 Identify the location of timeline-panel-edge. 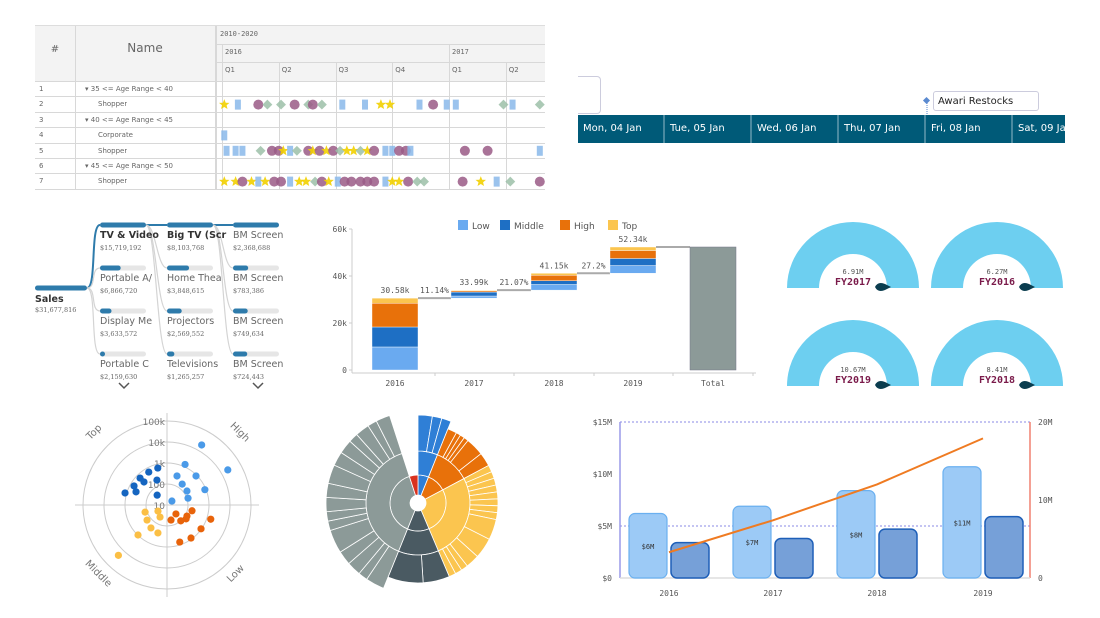
(589, 95).